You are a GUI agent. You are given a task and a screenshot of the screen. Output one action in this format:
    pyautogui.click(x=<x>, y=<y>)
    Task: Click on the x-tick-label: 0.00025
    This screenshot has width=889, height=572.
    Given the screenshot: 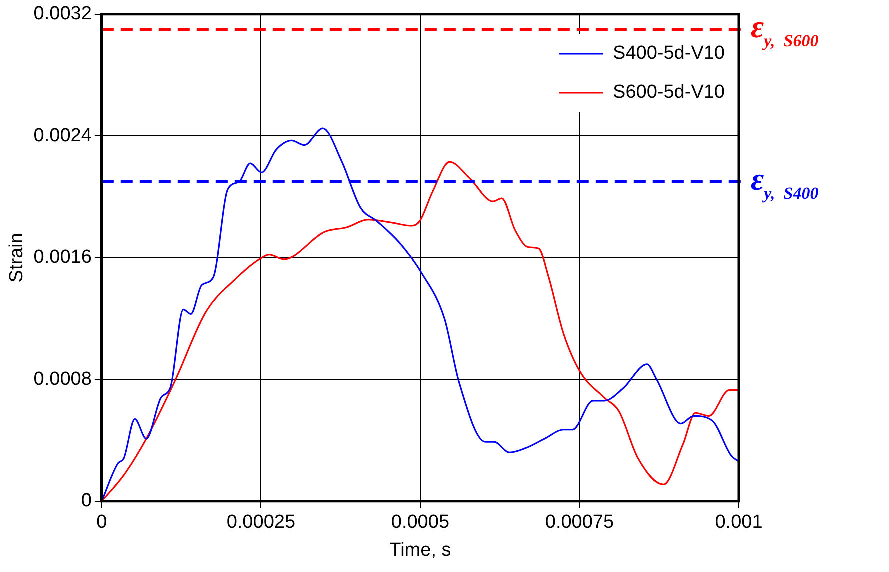 What is the action you would take?
    pyautogui.click(x=261, y=523)
    